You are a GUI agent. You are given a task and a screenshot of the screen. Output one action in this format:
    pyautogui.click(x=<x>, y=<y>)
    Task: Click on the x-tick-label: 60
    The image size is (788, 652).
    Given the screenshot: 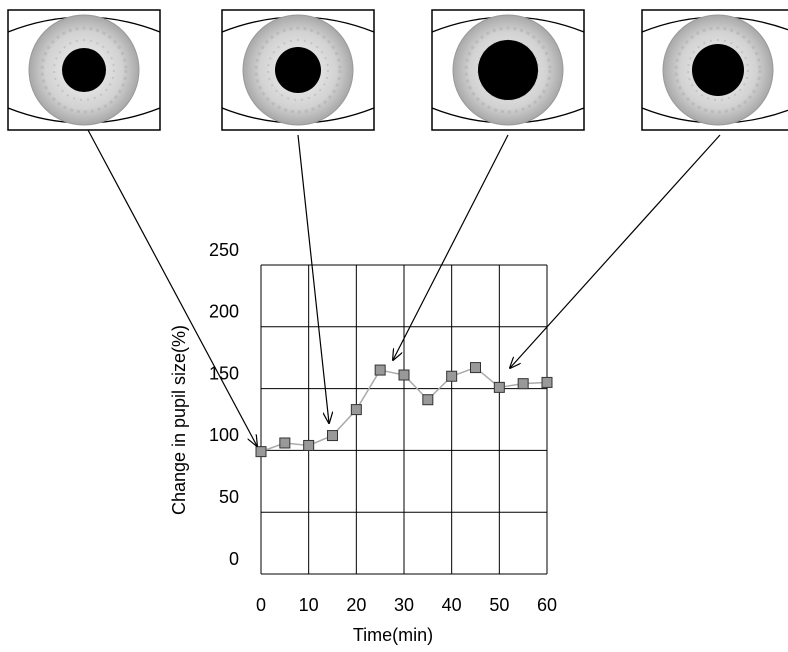 What is the action you would take?
    pyautogui.click(x=547, y=605)
    